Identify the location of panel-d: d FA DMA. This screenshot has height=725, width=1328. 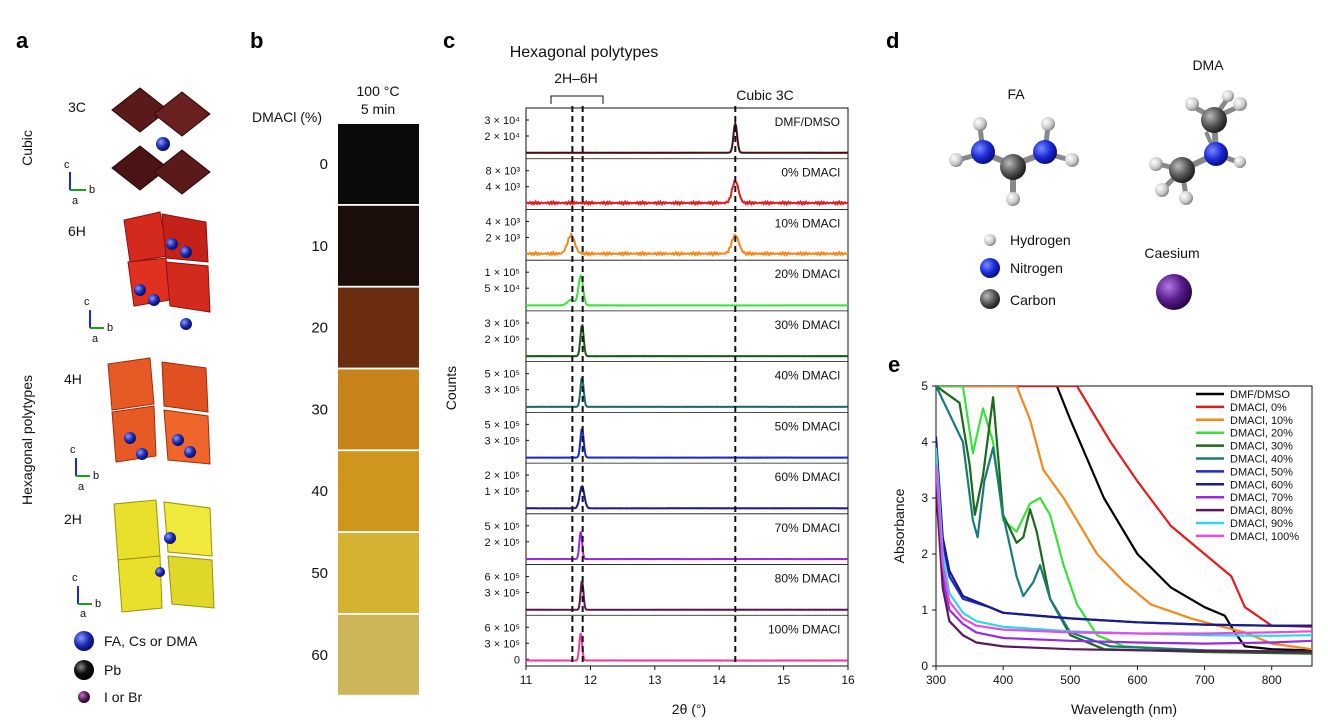
(1066, 169).